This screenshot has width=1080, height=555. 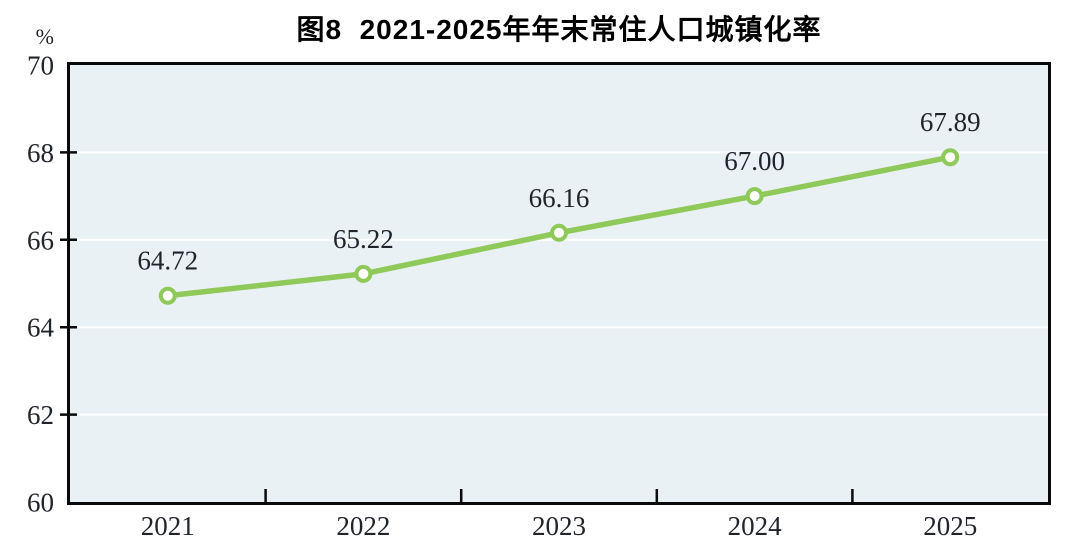 What do you see at coordinates (363, 526) in the screenshot?
I see `x-tick-label: 2022` at bounding box center [363, 526].